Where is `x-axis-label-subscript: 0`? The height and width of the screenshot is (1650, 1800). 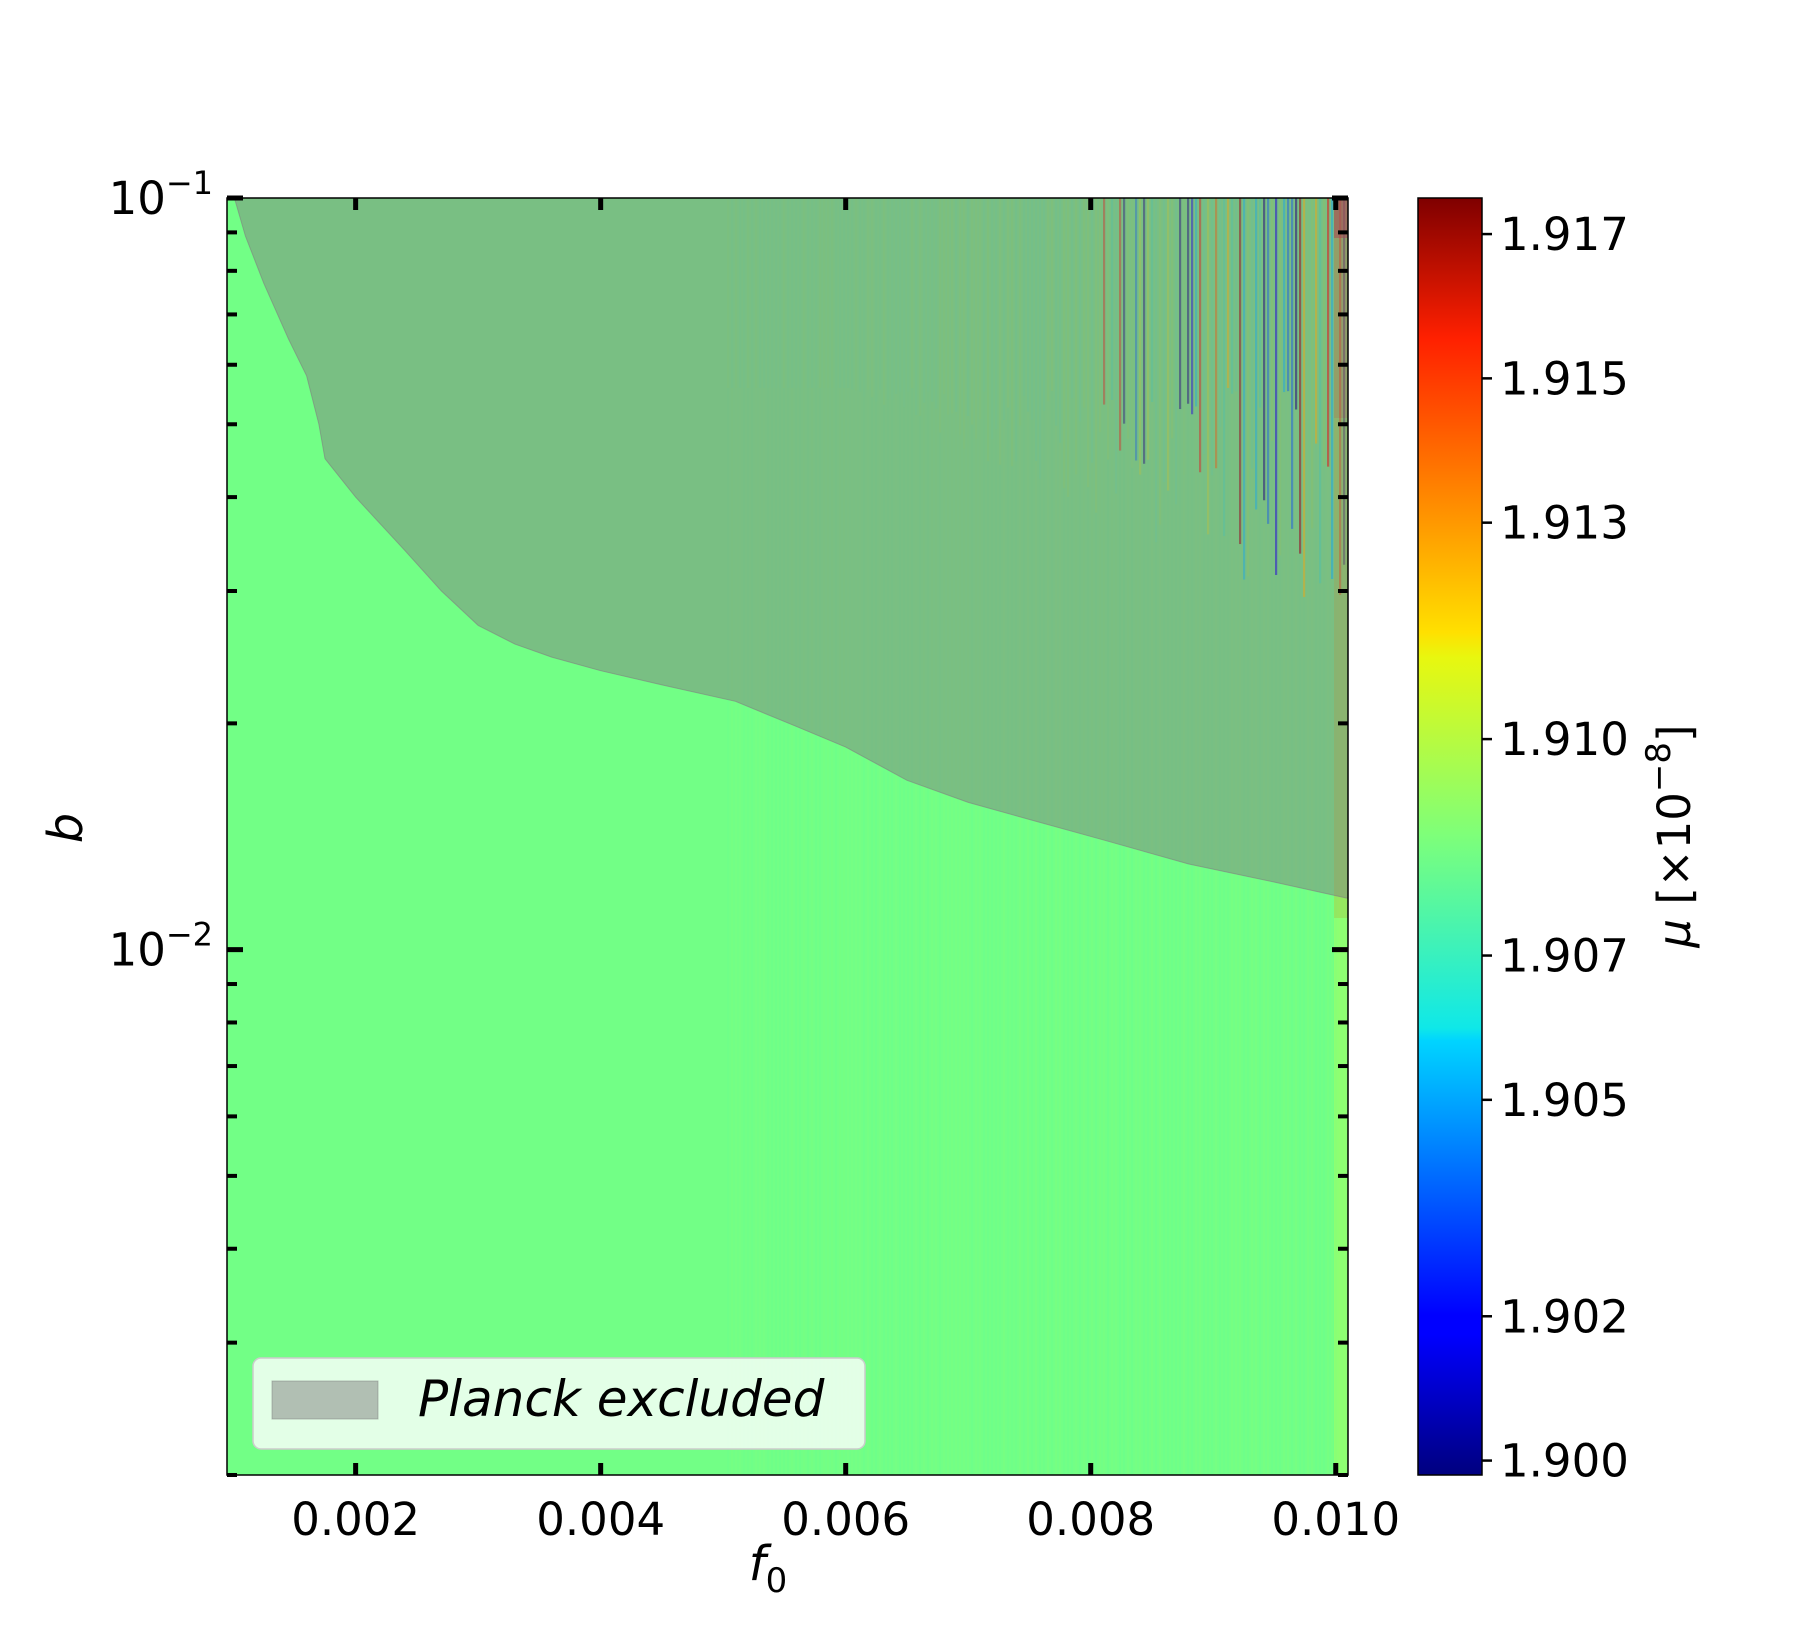
x-axis-label-subscript: 0 is located at coordinates (777, 1581).